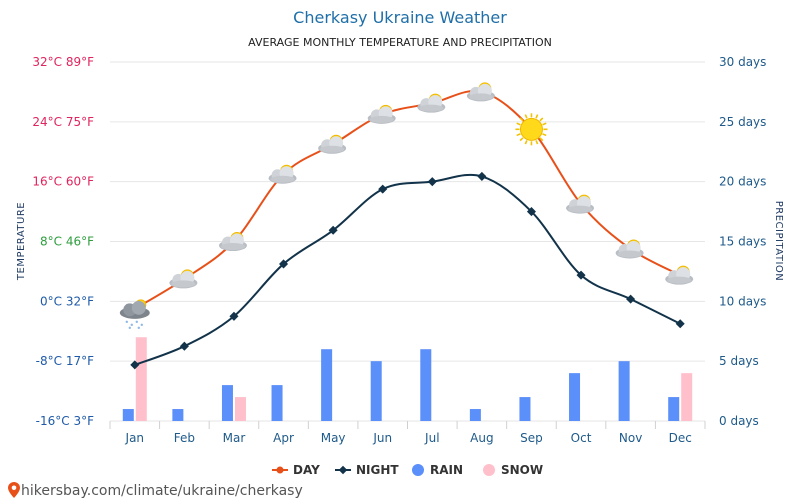 Image resolution: width=800 pixels, height=500 pixels. I want to click on legend-label: SNOW, so click(522, 470).